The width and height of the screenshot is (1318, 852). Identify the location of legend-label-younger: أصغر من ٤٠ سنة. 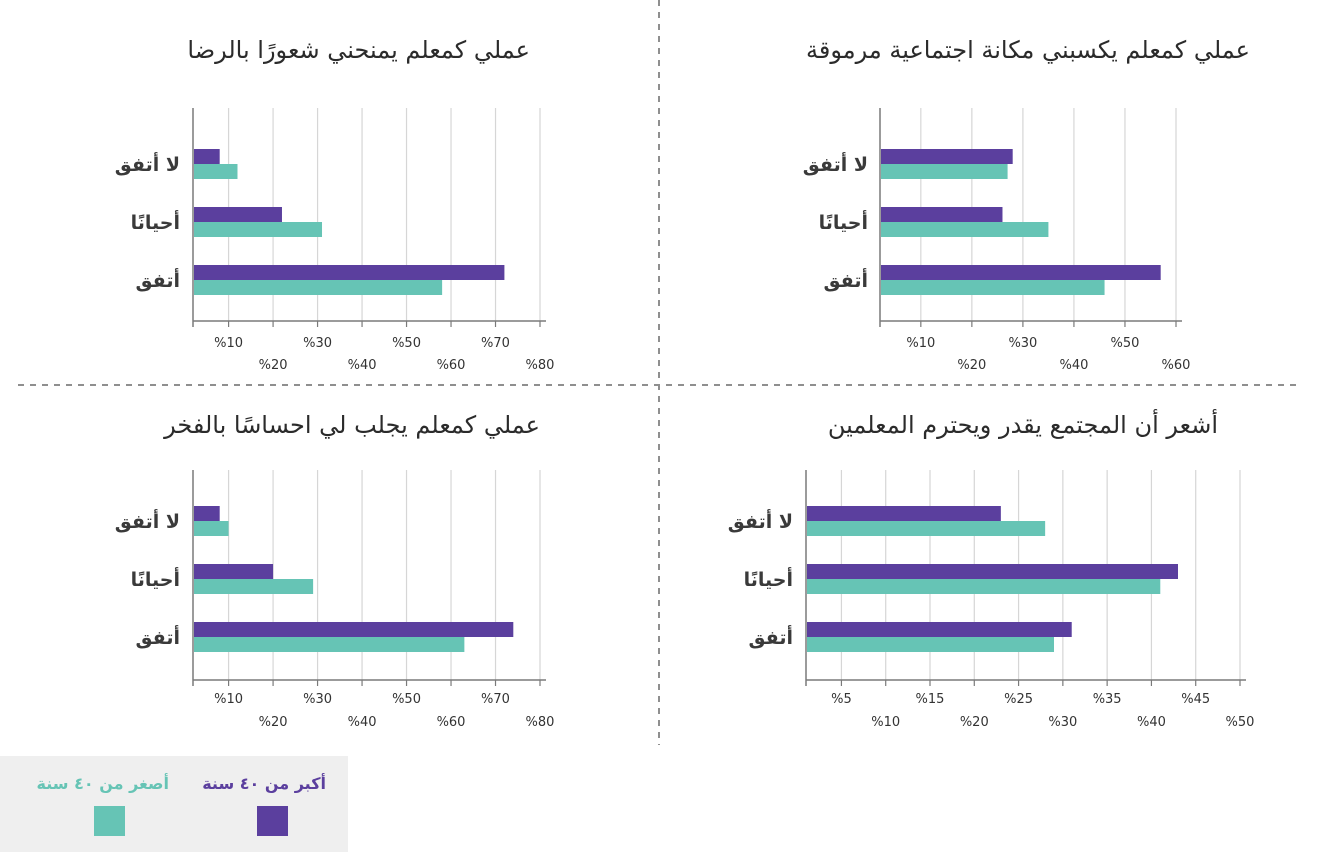
(103, 783).